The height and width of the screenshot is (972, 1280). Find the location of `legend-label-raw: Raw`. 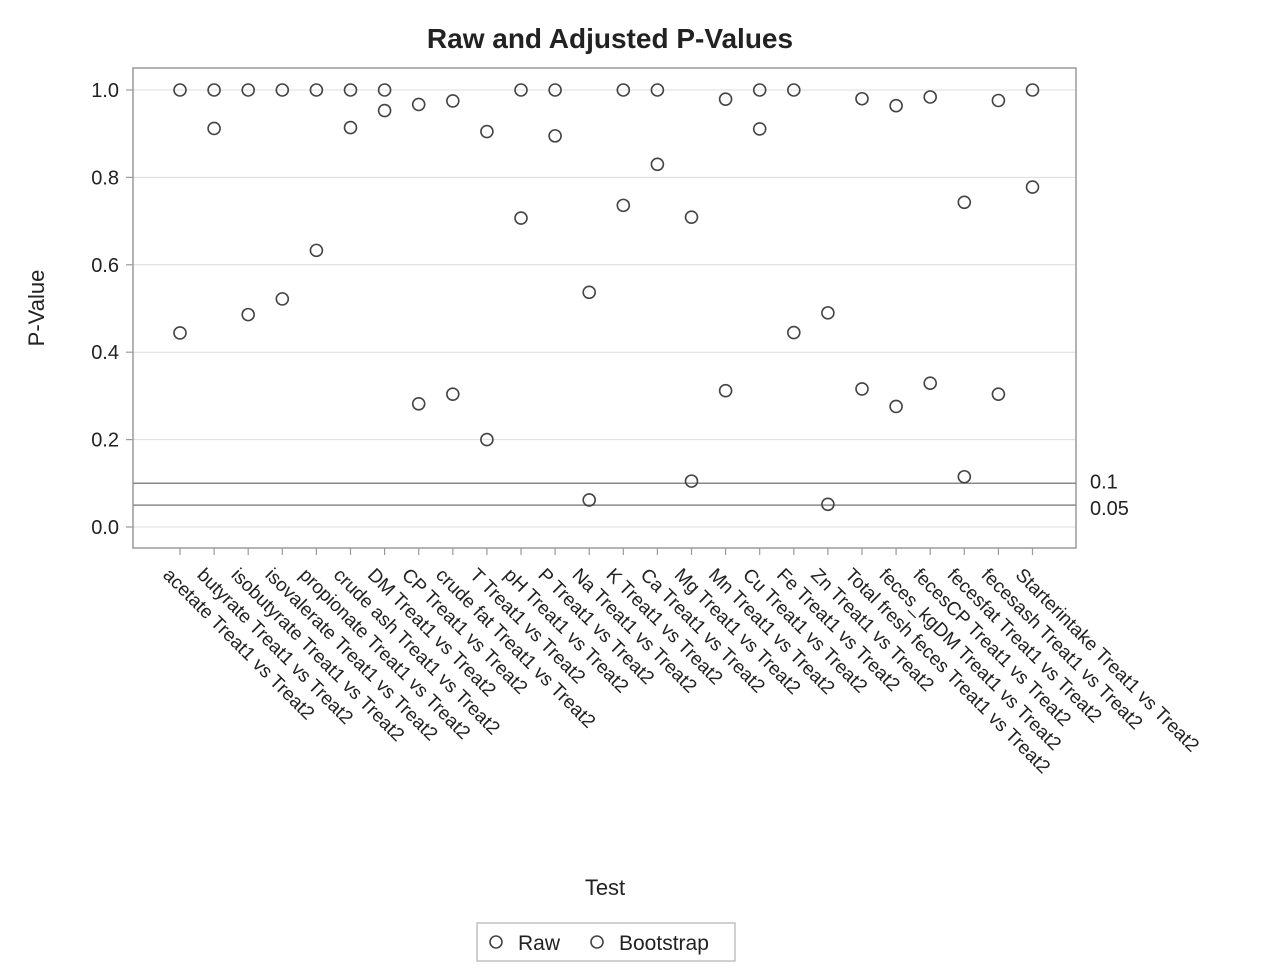

legend-label-raw: Raw is located at coordinates (539, 943).